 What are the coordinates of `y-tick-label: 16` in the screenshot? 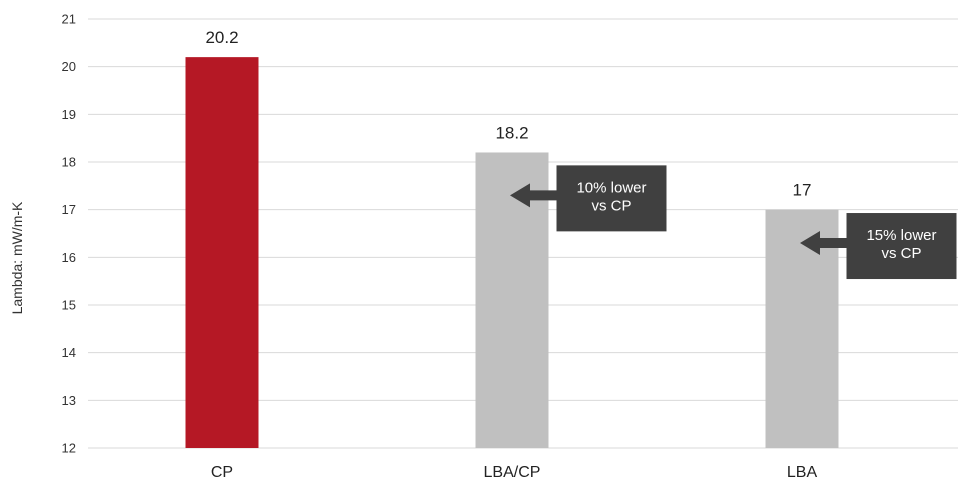 It's located at (69, 257).